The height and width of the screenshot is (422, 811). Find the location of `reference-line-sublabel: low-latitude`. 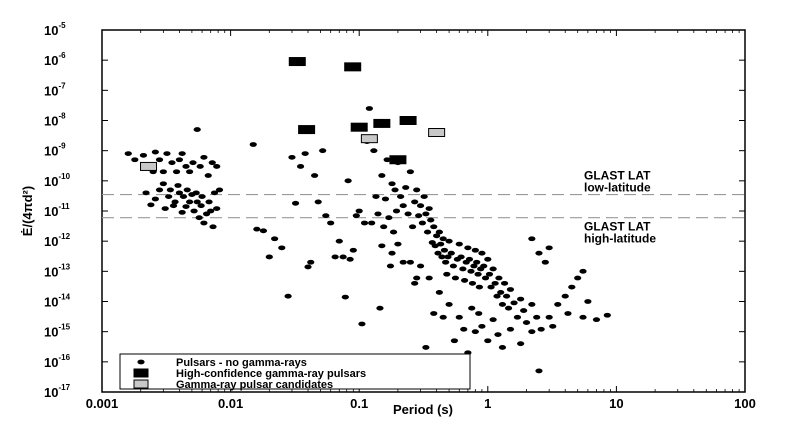

reference-line-sublabel: low-latitude is located at coordinates (617, 188).